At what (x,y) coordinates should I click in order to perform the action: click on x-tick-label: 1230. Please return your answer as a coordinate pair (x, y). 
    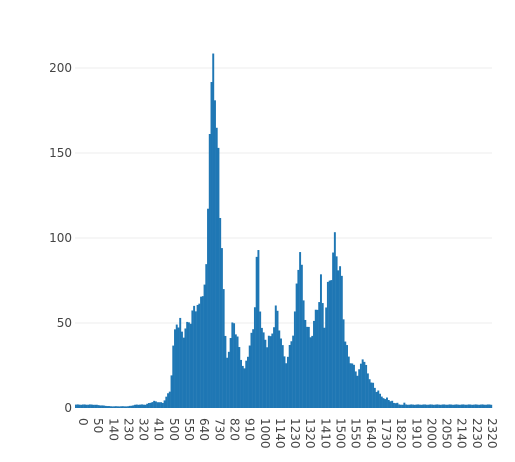
    Looking at the image, I should click on (295, 433).